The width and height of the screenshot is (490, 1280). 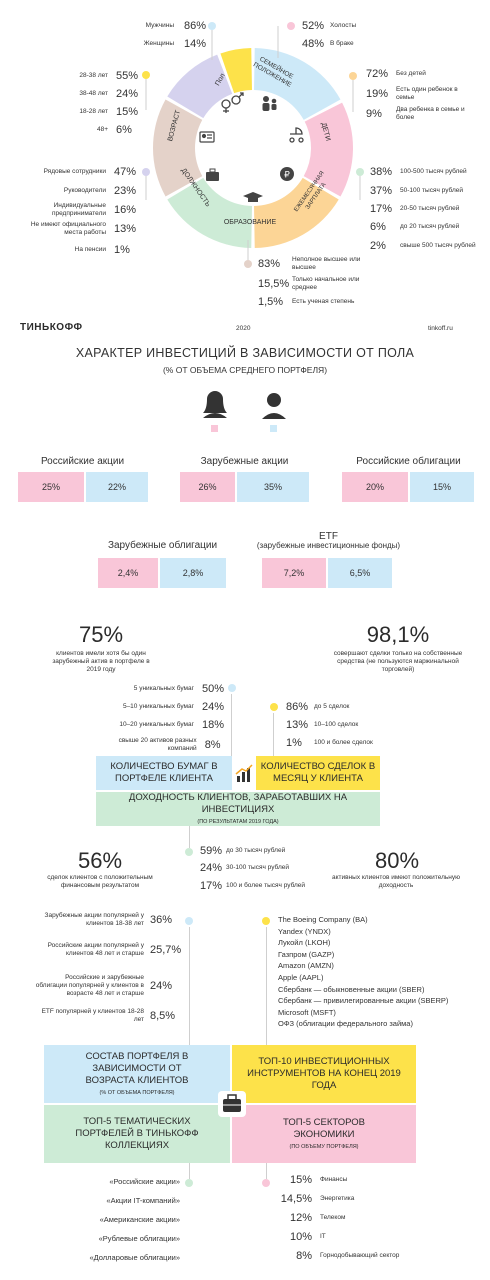 I want to click on top10-dot, so click(x=266, y=921).